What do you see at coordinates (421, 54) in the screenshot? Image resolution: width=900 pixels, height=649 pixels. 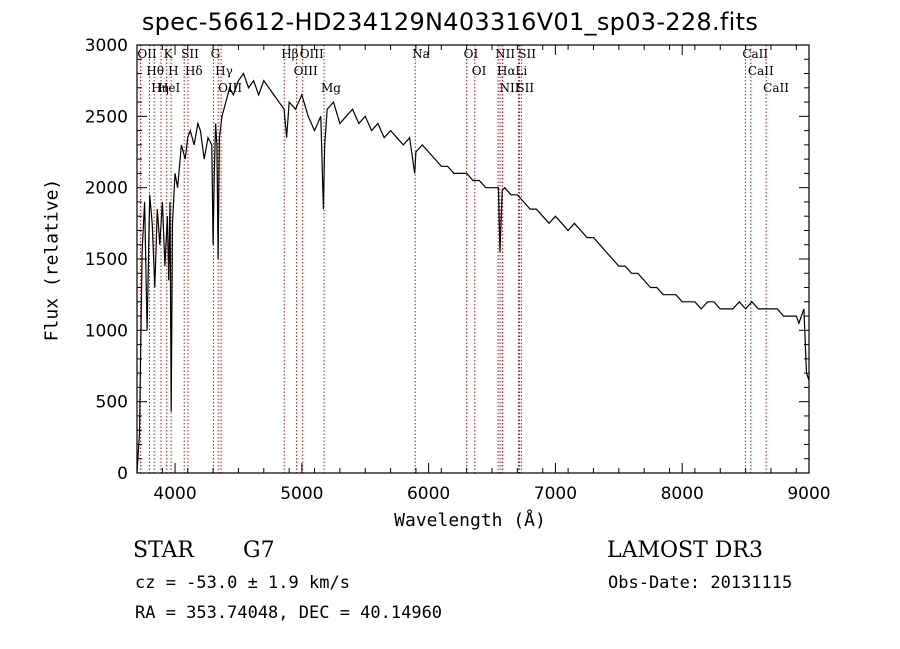 I see `line-label-15: Na` at bounding box center [421, 54].